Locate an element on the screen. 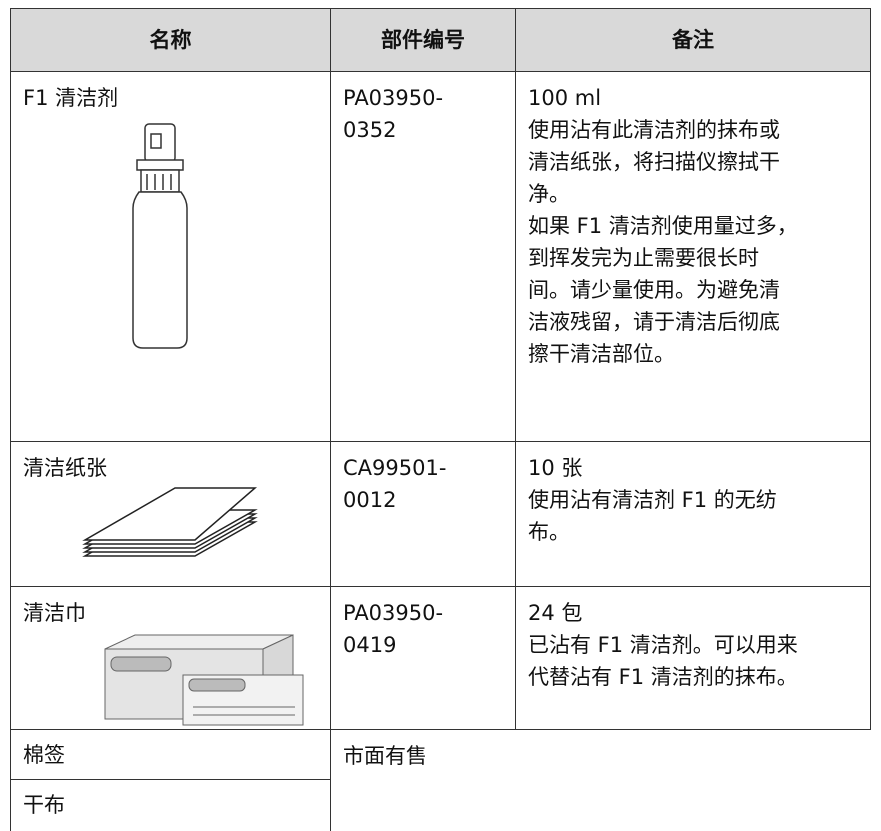 The height and width of the screenshot is (831, 881). remark-line: 清洁纸张，将扫描仪擦拭干 is located at coordinates (654, 162).